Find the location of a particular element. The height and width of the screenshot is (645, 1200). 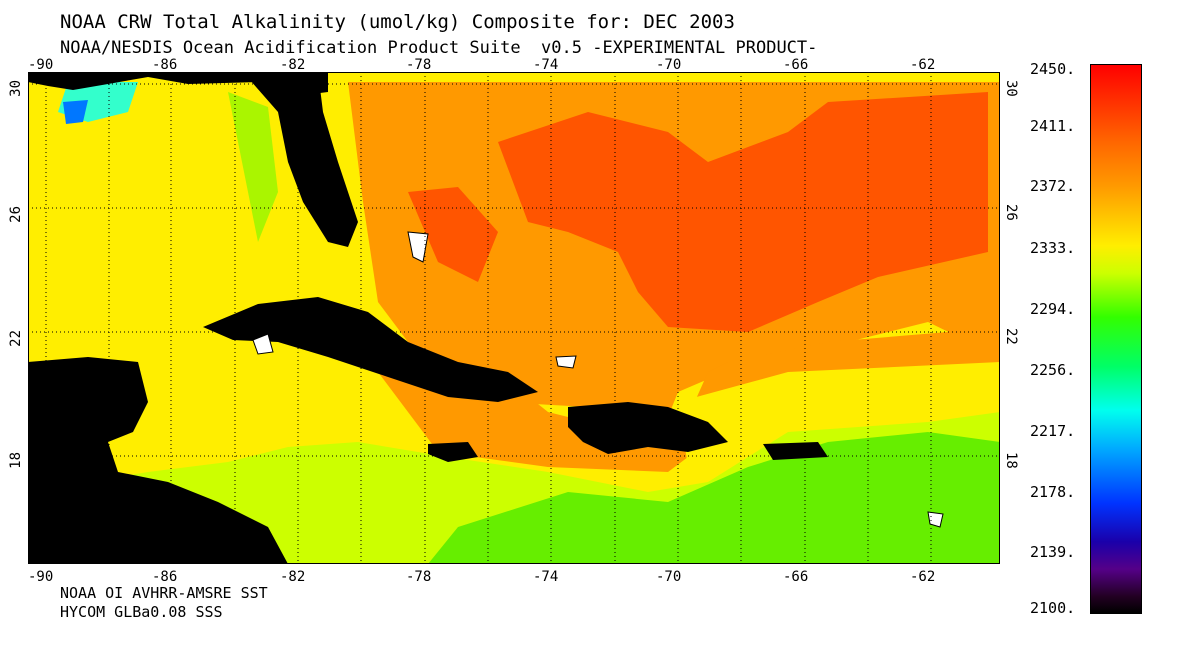

bottom-lon-tick: -66 is located at coordinates (796, 577).